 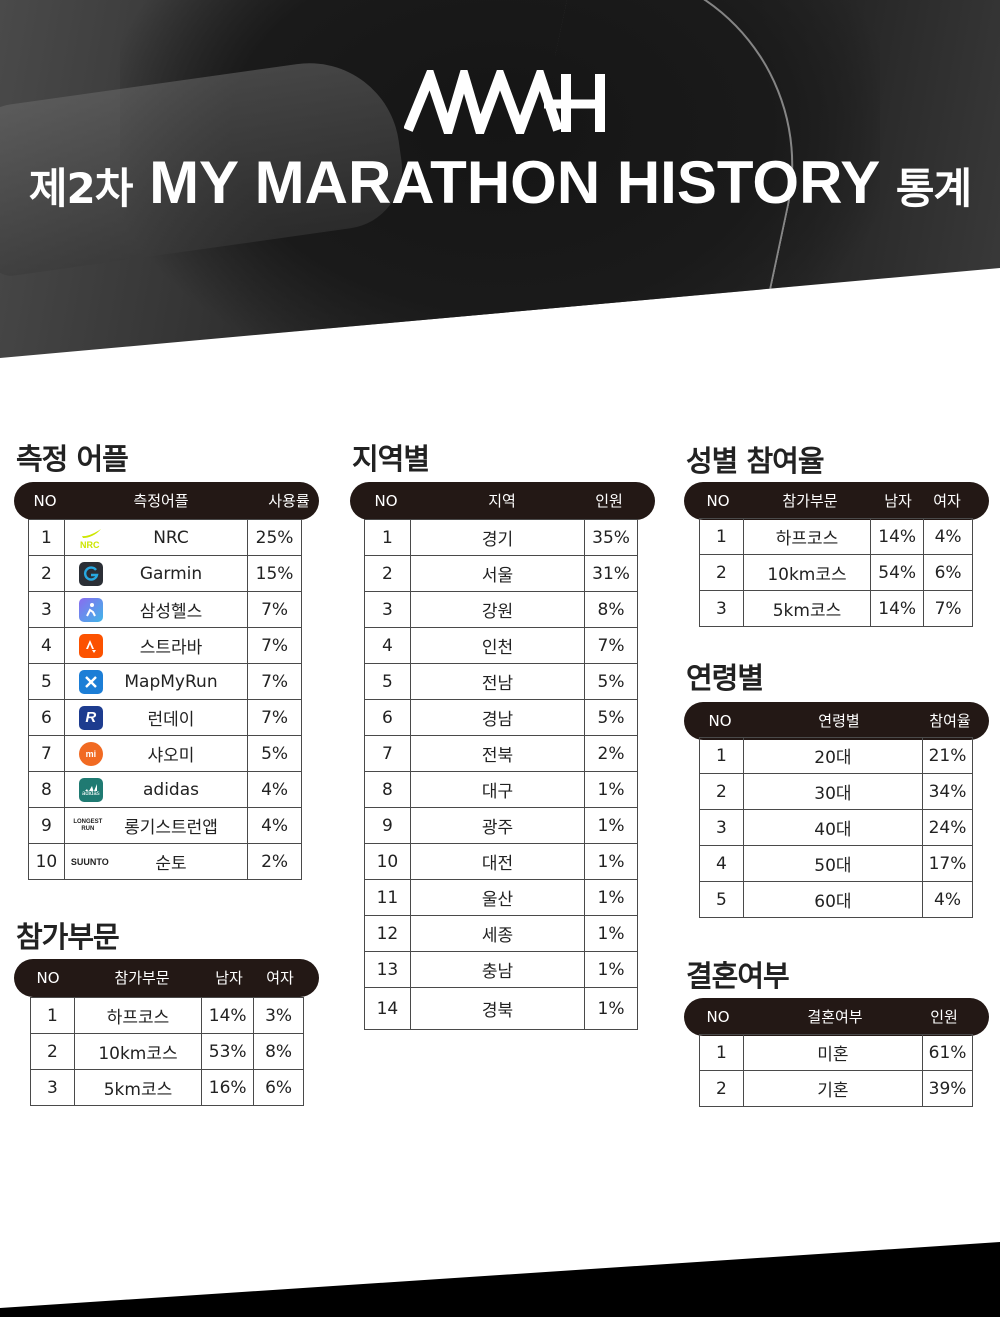 What do you see at coordinates (156, 861) in the screenshot?
I see `app-cell: SUUNTO 순토` at bounding box center [156, 861].